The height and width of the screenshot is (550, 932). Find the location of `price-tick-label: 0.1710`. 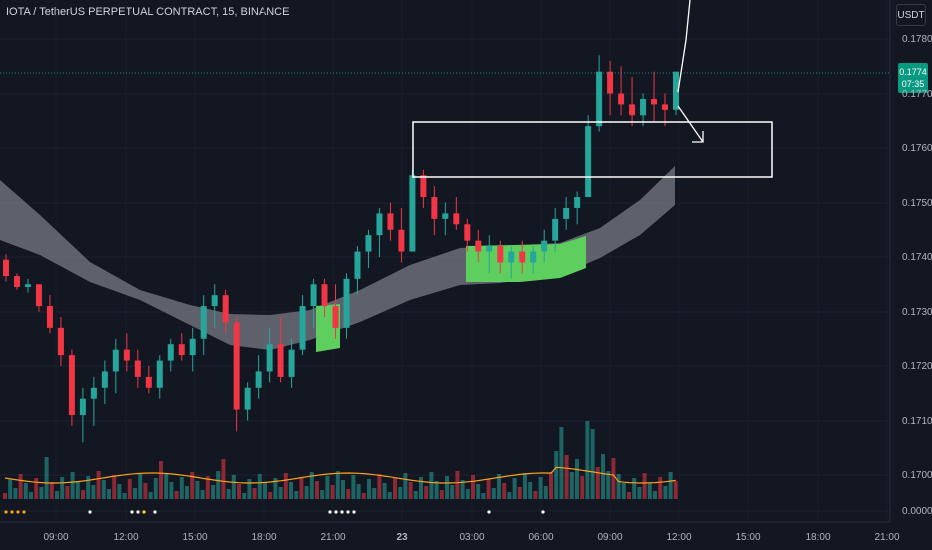

price-tick-label: 0.1710 is located at coordinates (917, 421).